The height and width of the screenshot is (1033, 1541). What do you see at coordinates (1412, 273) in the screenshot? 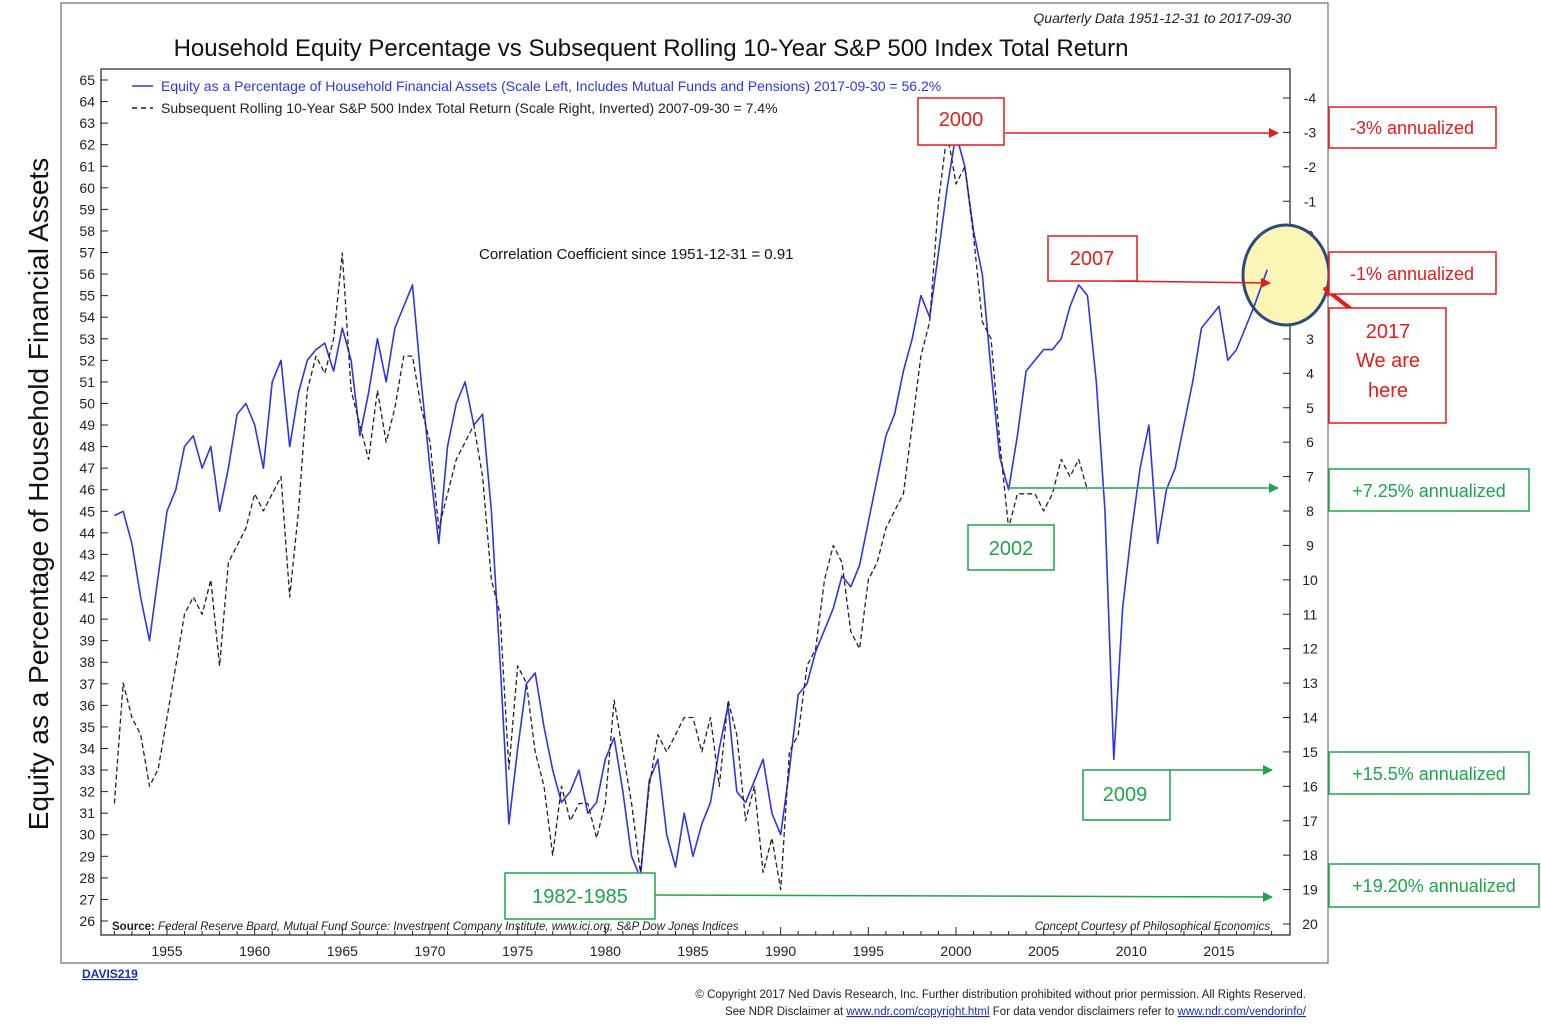
I see `box-minus1` at bounding box center [1412, 273].